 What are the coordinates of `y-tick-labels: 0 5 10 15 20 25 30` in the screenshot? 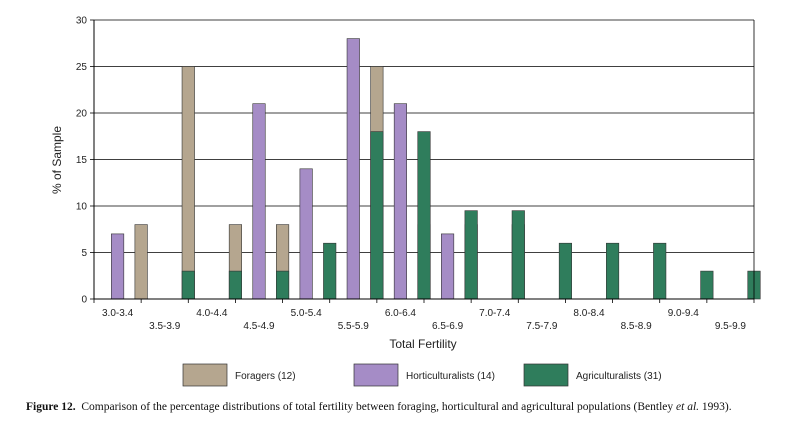 It's located at (82, 161).